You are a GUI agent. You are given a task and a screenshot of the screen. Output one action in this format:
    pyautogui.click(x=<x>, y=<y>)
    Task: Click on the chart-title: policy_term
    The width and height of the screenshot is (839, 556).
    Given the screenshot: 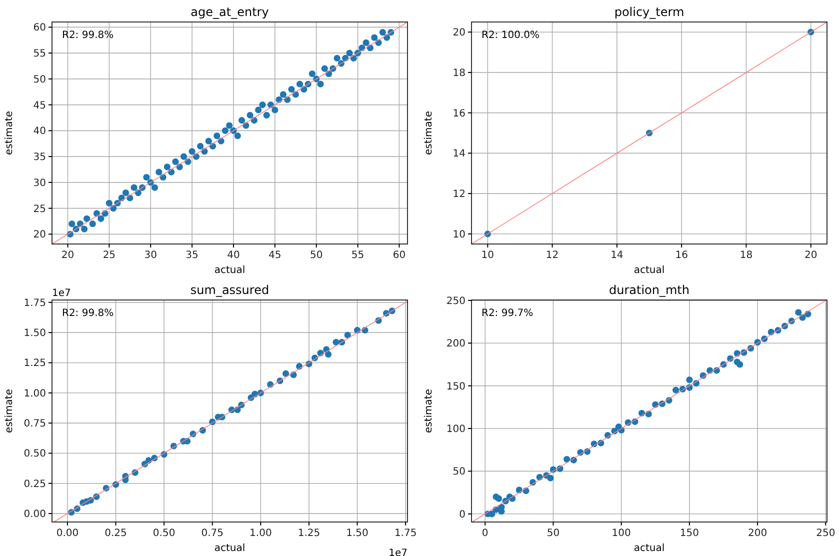 What is the action you would take?
    pyautogui.click(x=649, y=12)
    